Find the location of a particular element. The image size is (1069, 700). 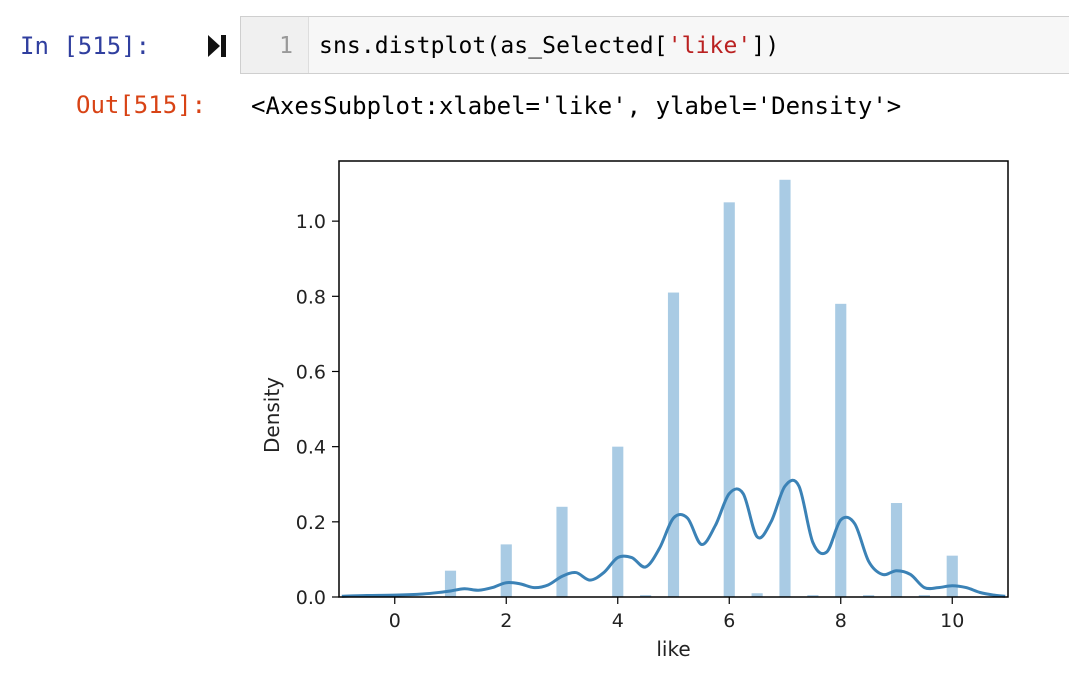

x-tick-label: 2 is located at coordinates (506, 621).